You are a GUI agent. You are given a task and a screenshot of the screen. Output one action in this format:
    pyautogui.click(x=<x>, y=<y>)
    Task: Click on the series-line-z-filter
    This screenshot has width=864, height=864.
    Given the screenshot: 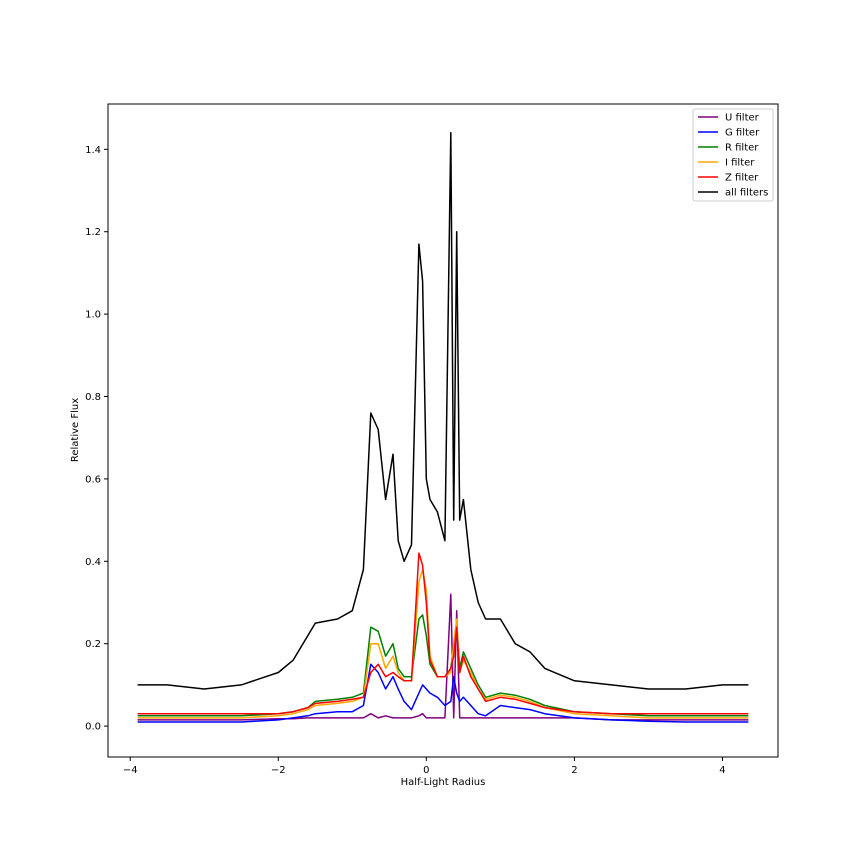 What is the action you would take?
    pyautogui.click(x=443, y=633)
    